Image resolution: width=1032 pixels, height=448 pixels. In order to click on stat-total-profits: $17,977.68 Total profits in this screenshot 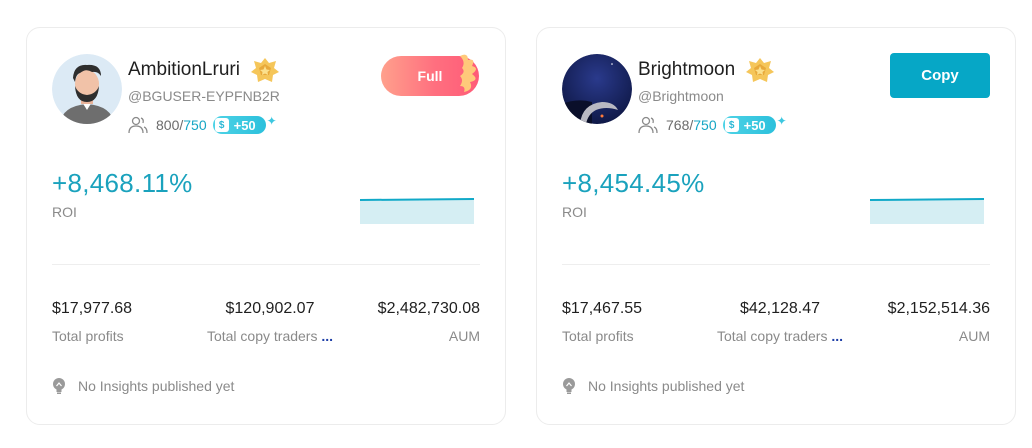, I will do `click(92, 322)`.